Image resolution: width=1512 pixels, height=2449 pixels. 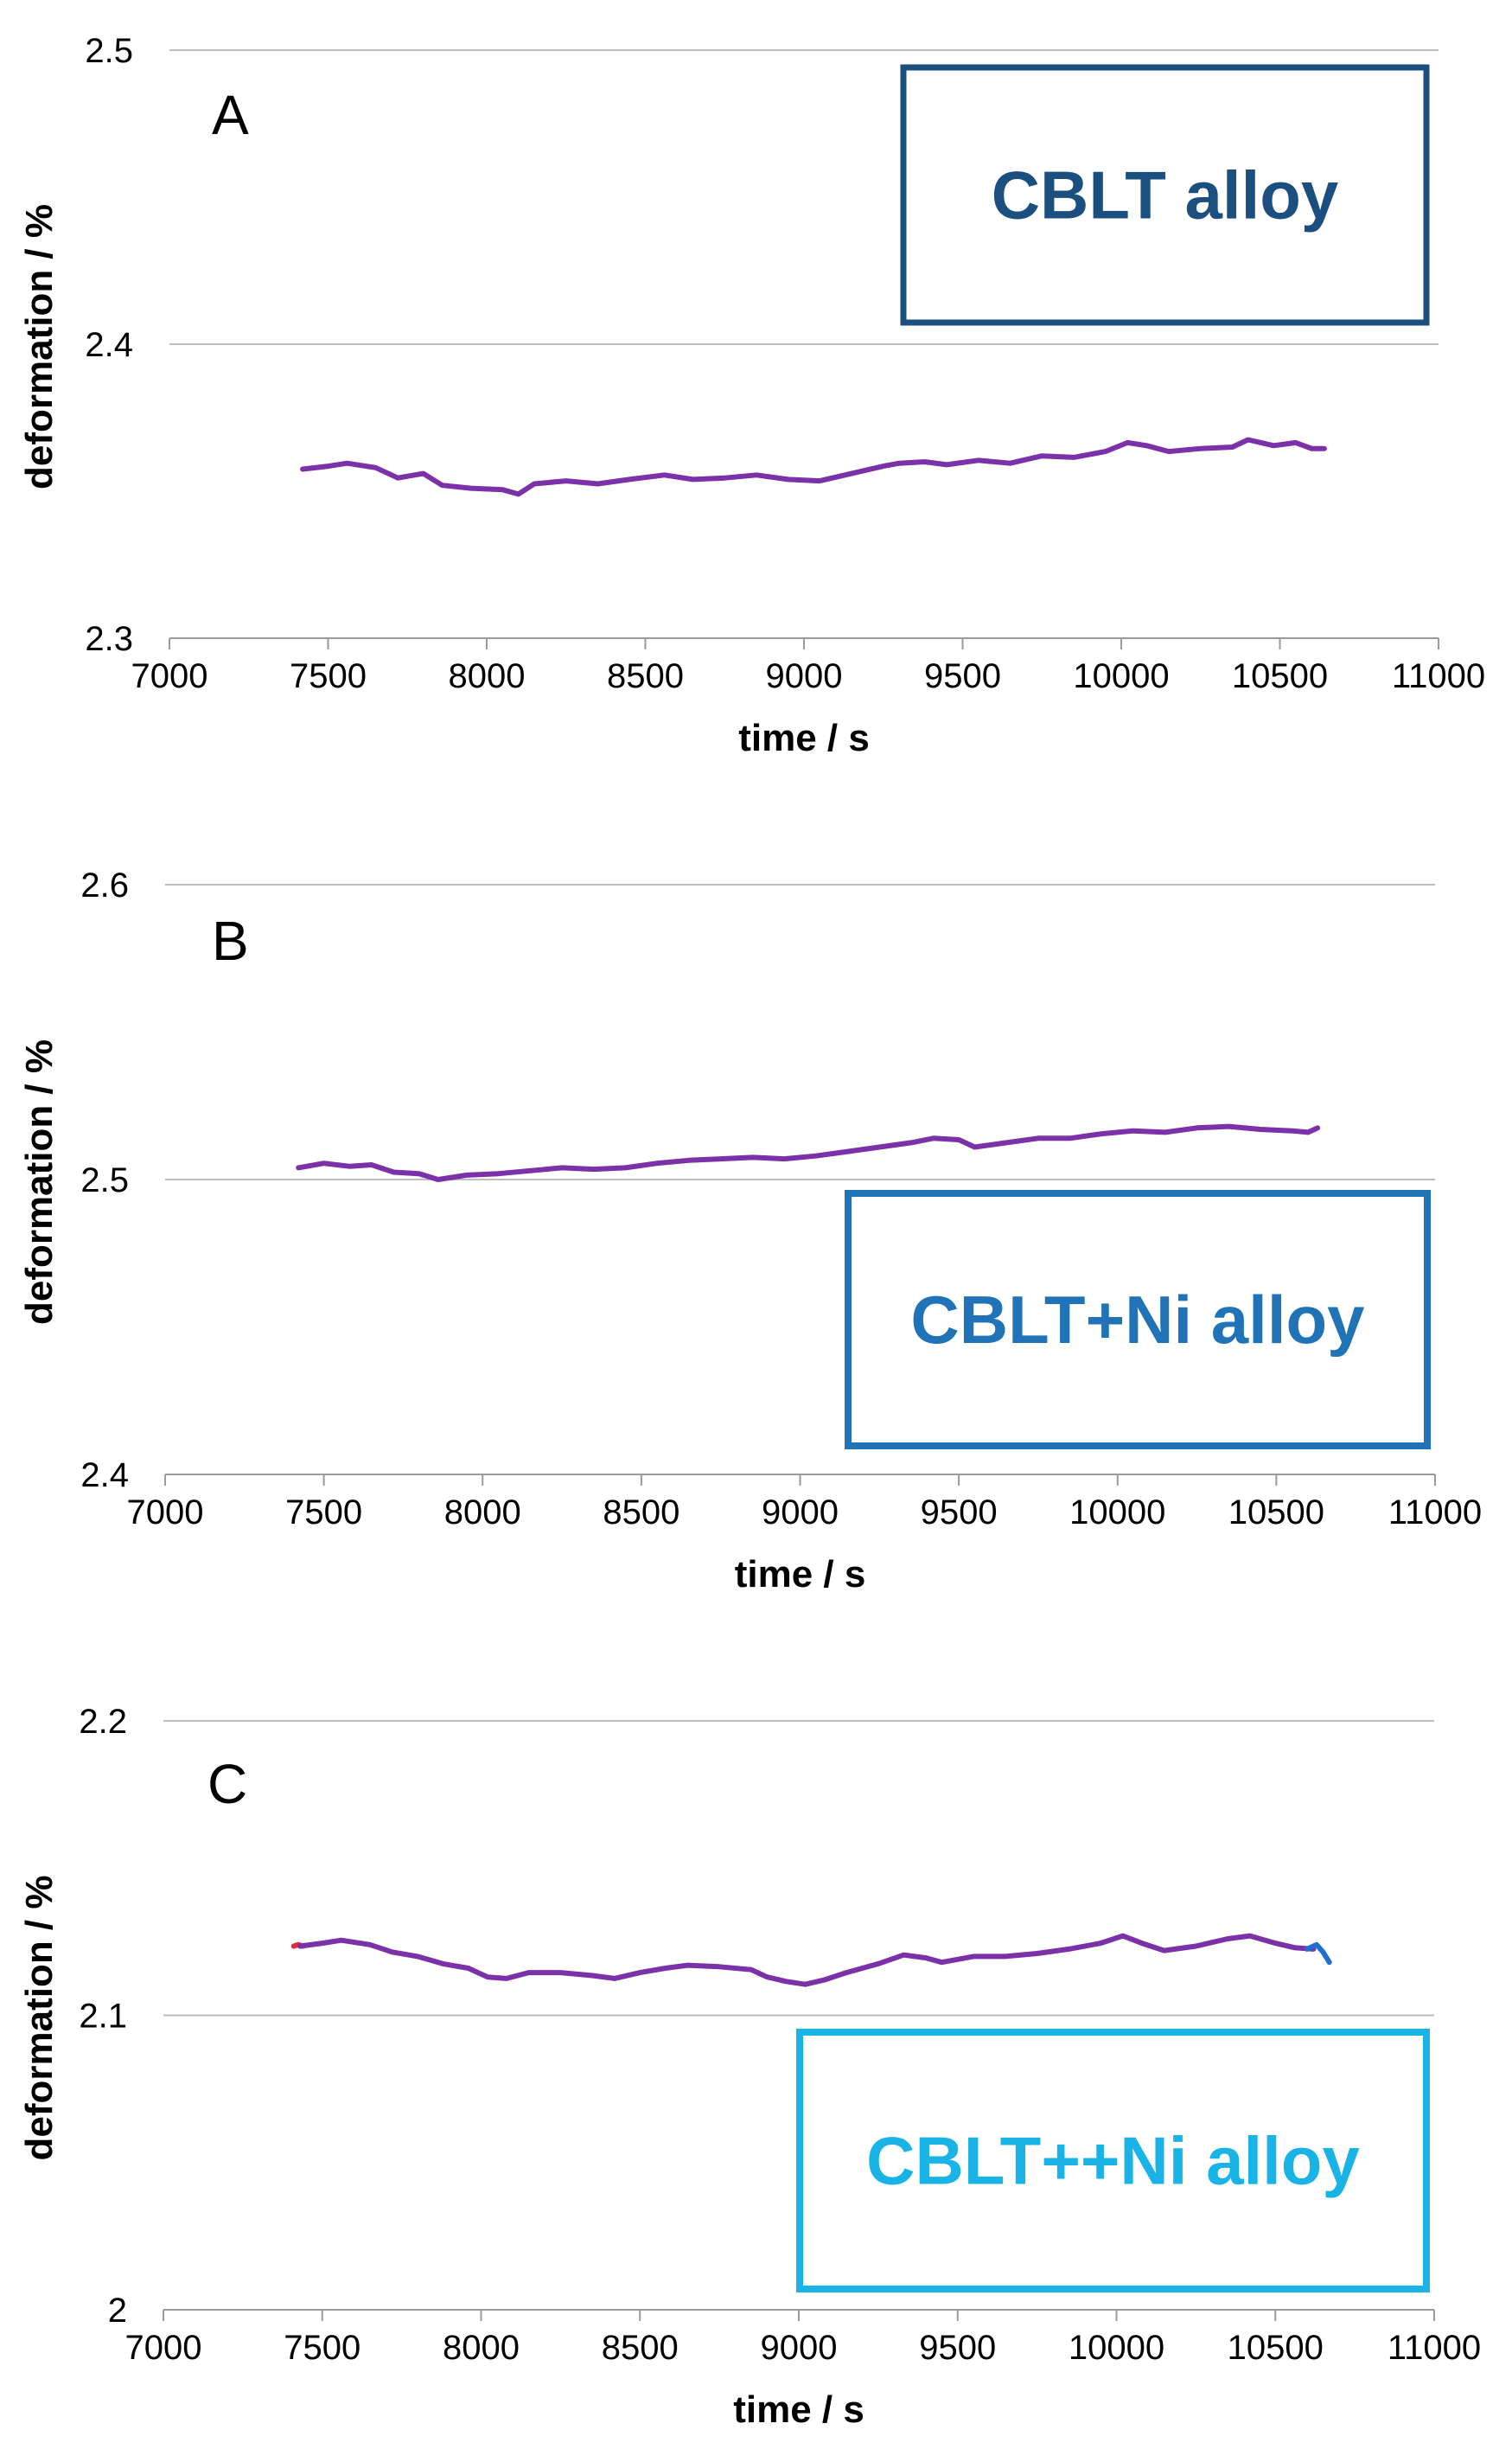 I want to click on y-tick-label: 2, so click(x=117, y=2311).